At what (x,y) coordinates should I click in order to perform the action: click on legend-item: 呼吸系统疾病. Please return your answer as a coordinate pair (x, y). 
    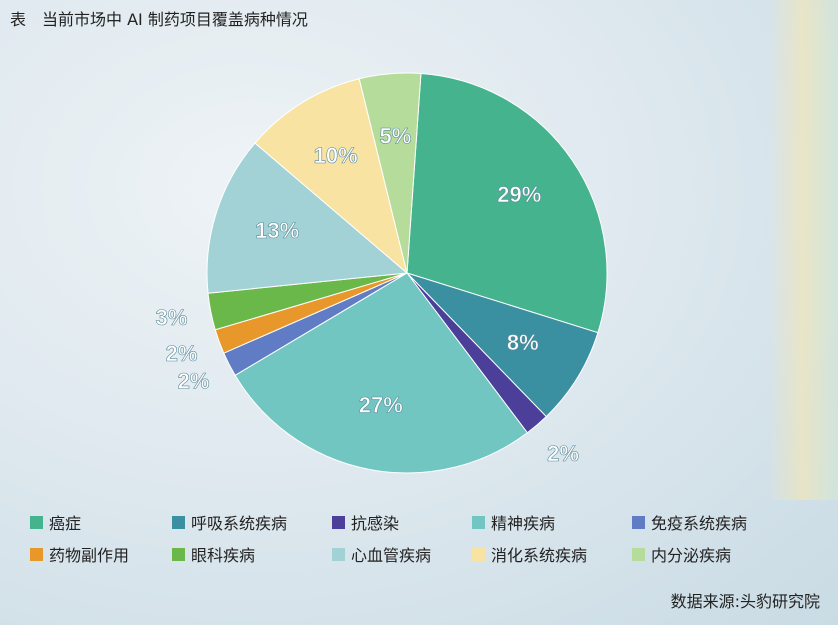
    Looking at the image, I should click on (252, 522).